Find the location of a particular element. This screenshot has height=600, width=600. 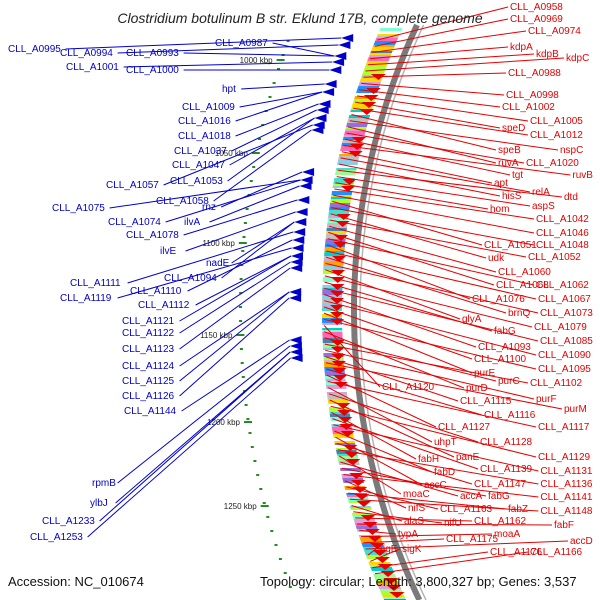

forward-gene-label: CLL_A0969 is located at coordinates (536, 19).